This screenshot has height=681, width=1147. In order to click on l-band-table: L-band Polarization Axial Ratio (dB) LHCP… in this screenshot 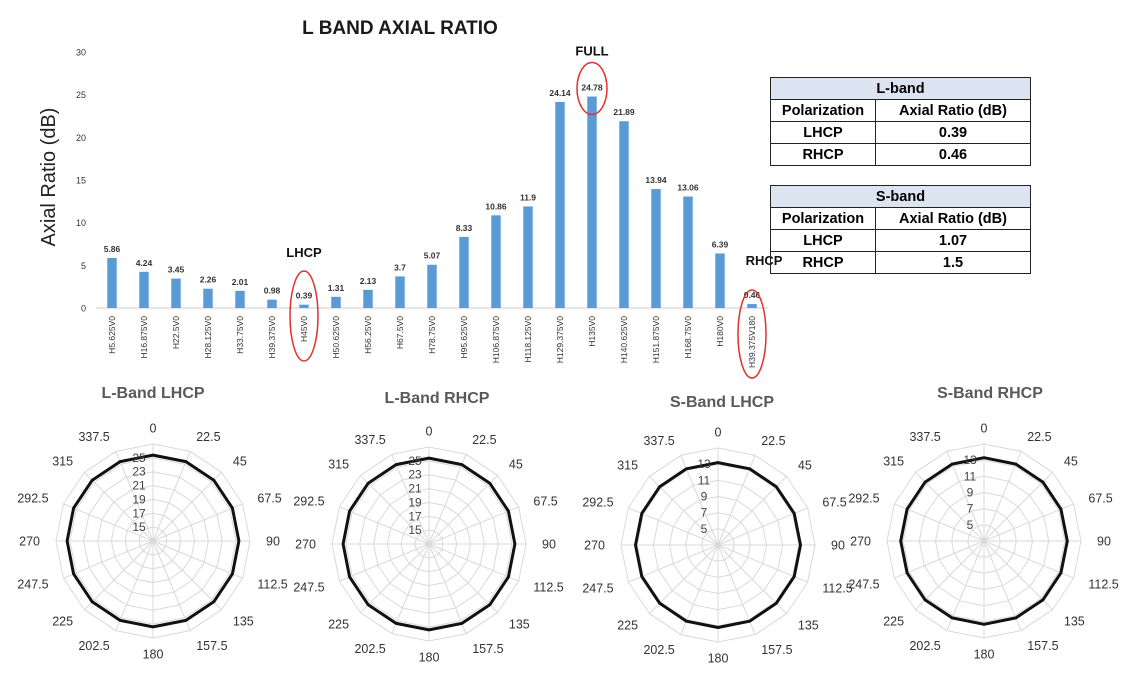, I will do `click(900, 121)`.